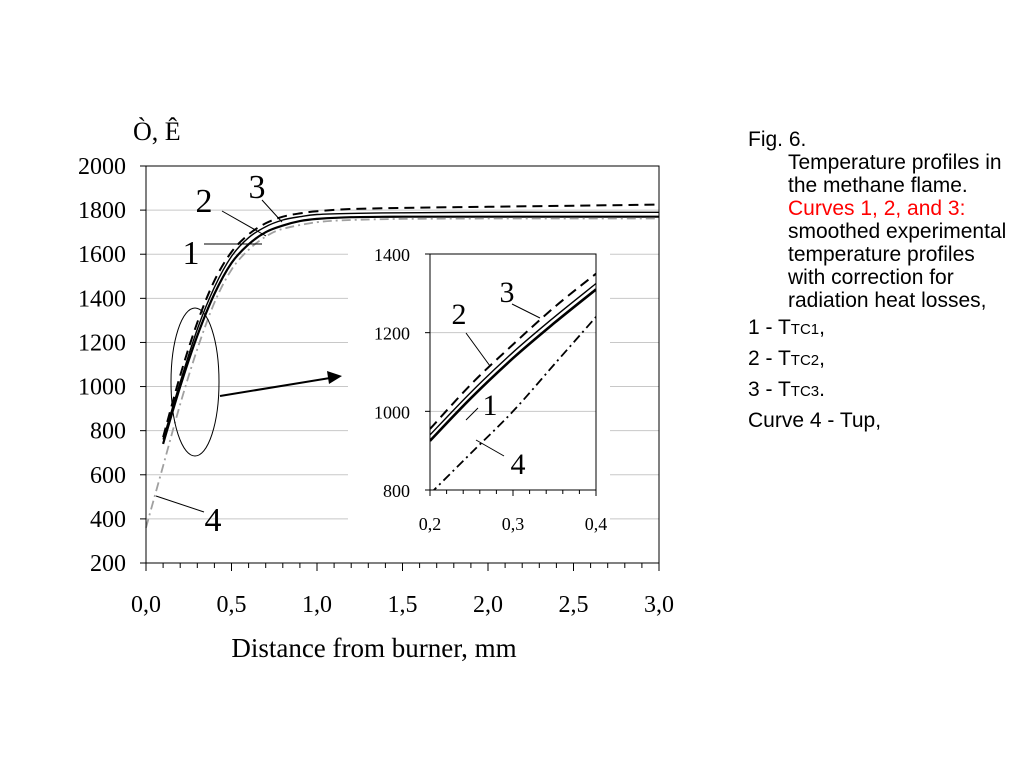 This screenshot has width=1024, height=768. Describe the element at coordinates (805, 329) in the screenshot. I see `caption-item-sub: TC1` at that location.